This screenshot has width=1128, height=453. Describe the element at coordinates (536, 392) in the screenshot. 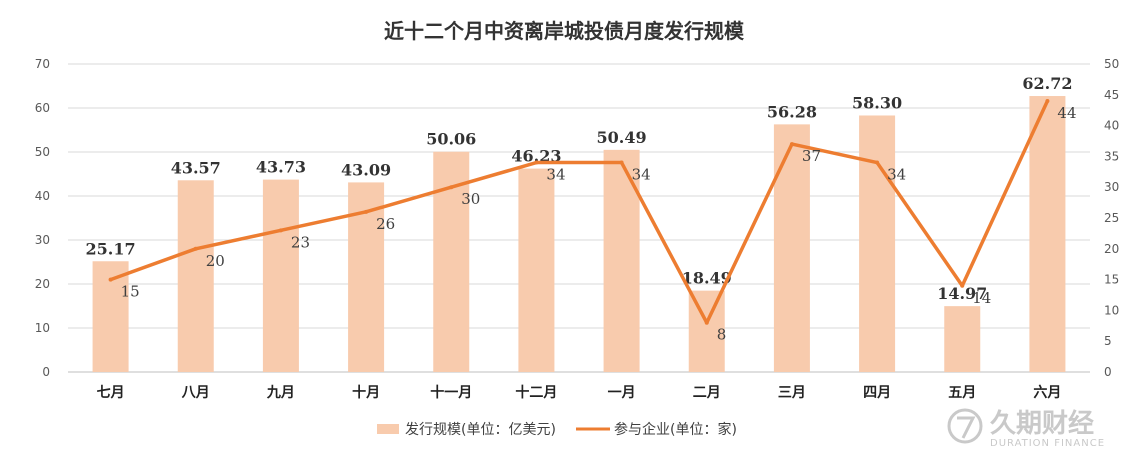

I see `category-label: 十二月` at that location.